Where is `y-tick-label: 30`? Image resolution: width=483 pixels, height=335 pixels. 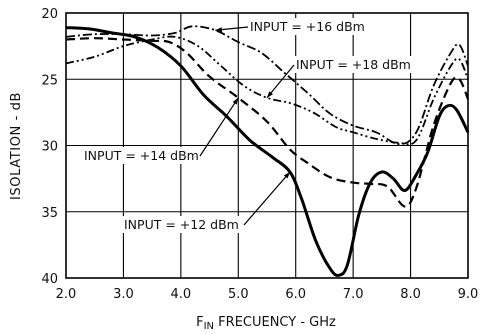 y-tick-label: 30 is located at coordinates (49, 147).